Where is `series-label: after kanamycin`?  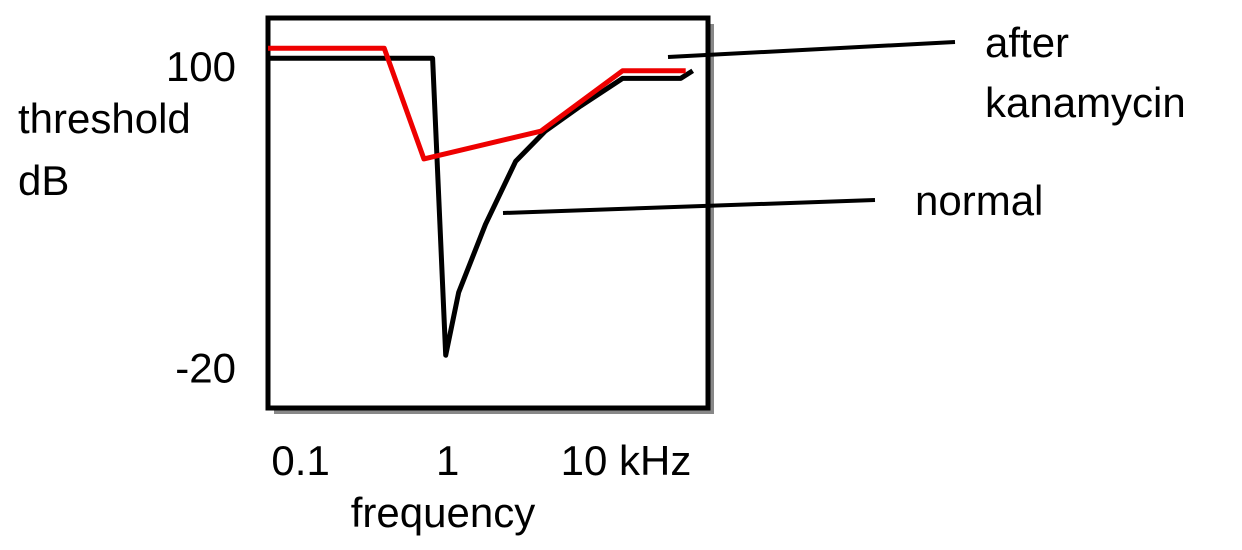
series-label: after kanamycin is located at coordinates (1085, 72).